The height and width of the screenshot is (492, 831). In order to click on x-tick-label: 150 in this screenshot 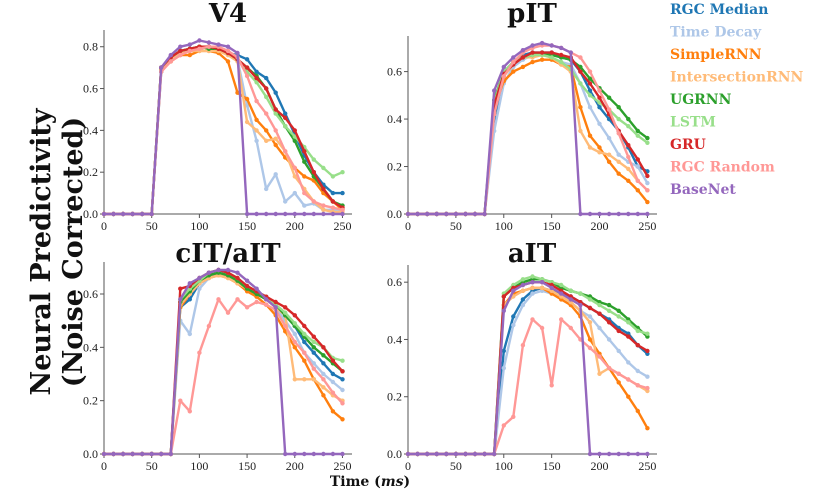, I will do `click(247, 466)`.